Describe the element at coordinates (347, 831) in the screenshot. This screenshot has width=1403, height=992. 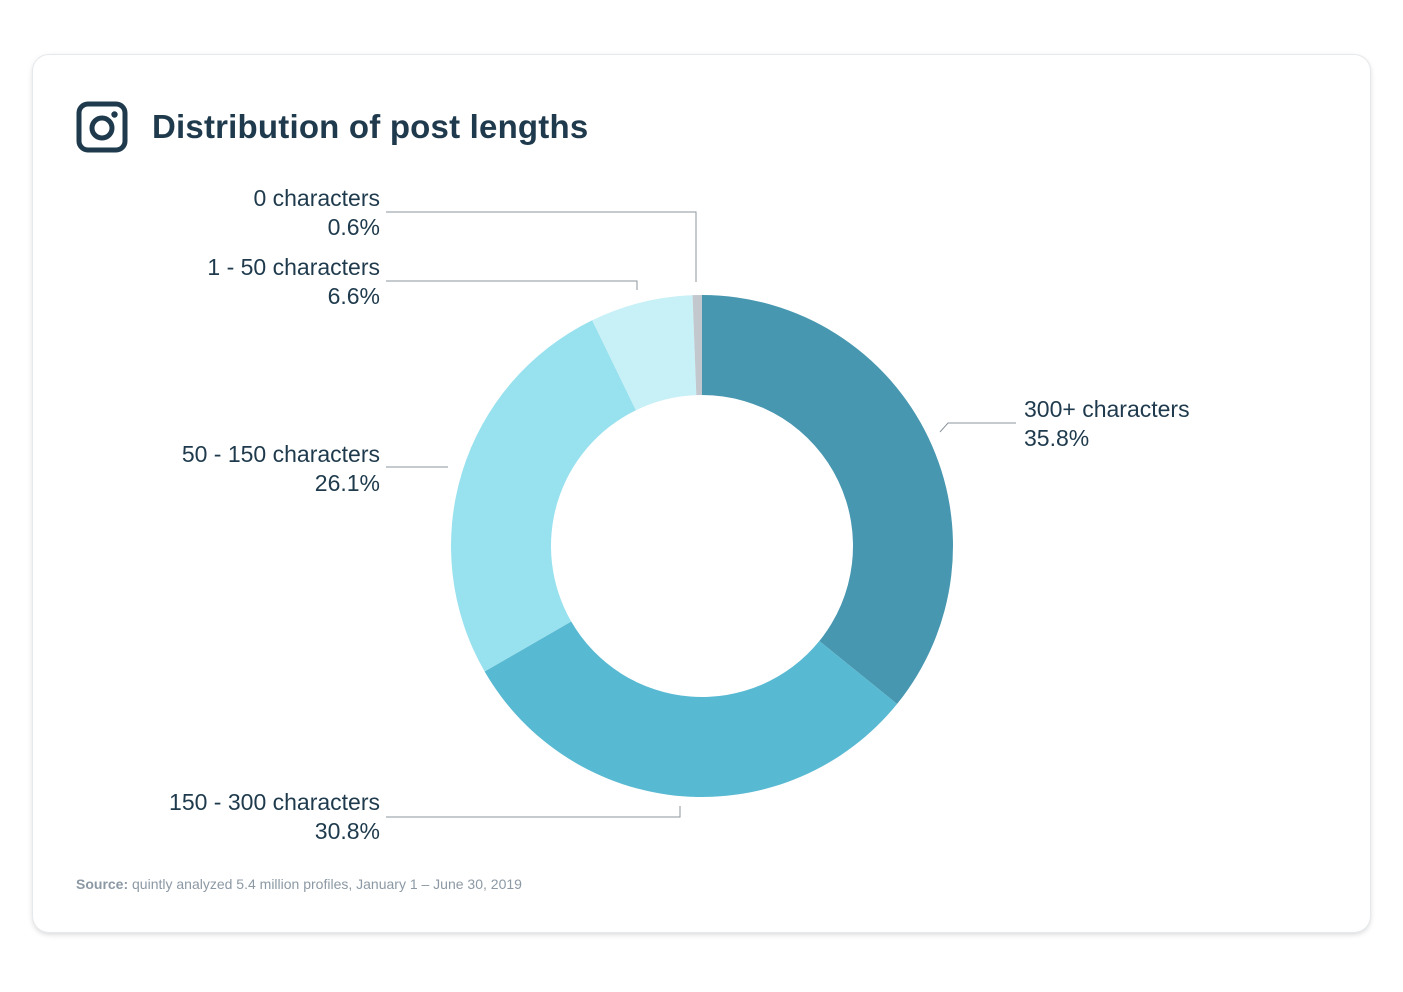
I see `slice-value: 30.8%` at that location.